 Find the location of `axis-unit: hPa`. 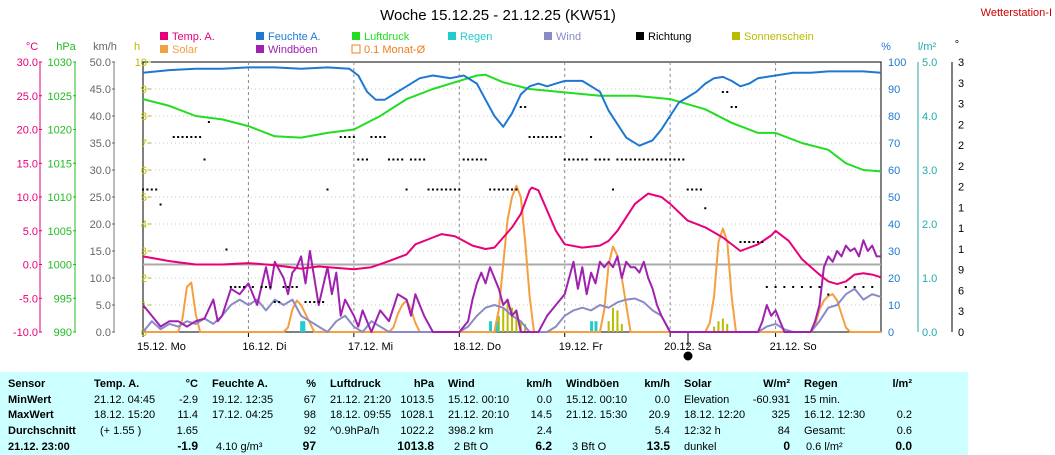

axis-unit: hPa is located at coordinates (66, 47).